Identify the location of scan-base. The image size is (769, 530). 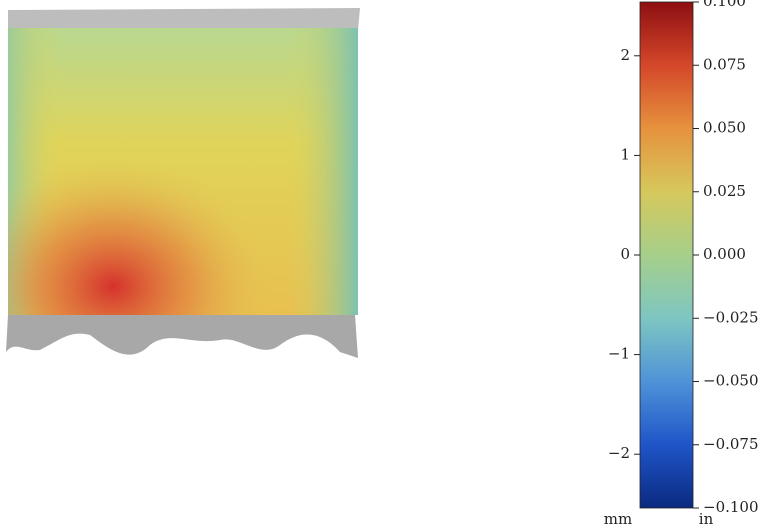
(182, 336).